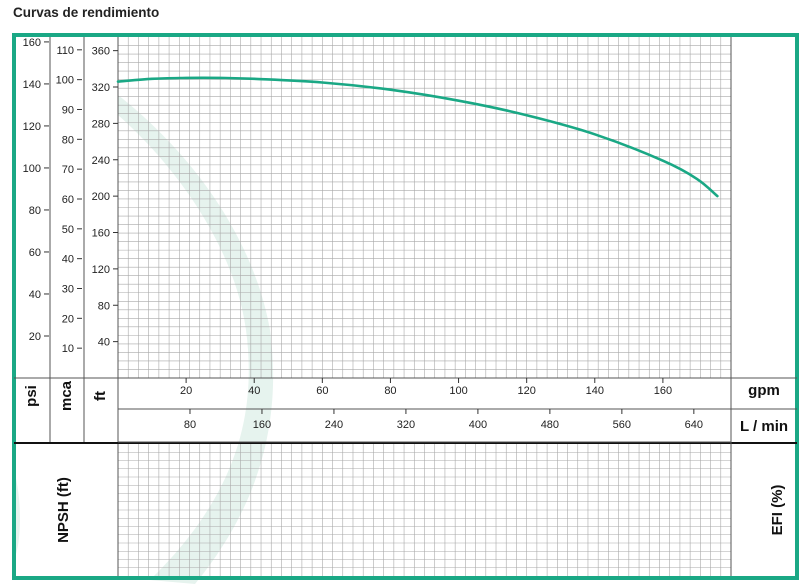  I want to click on x-tick-label-lpm: 240, so click(334, 425).